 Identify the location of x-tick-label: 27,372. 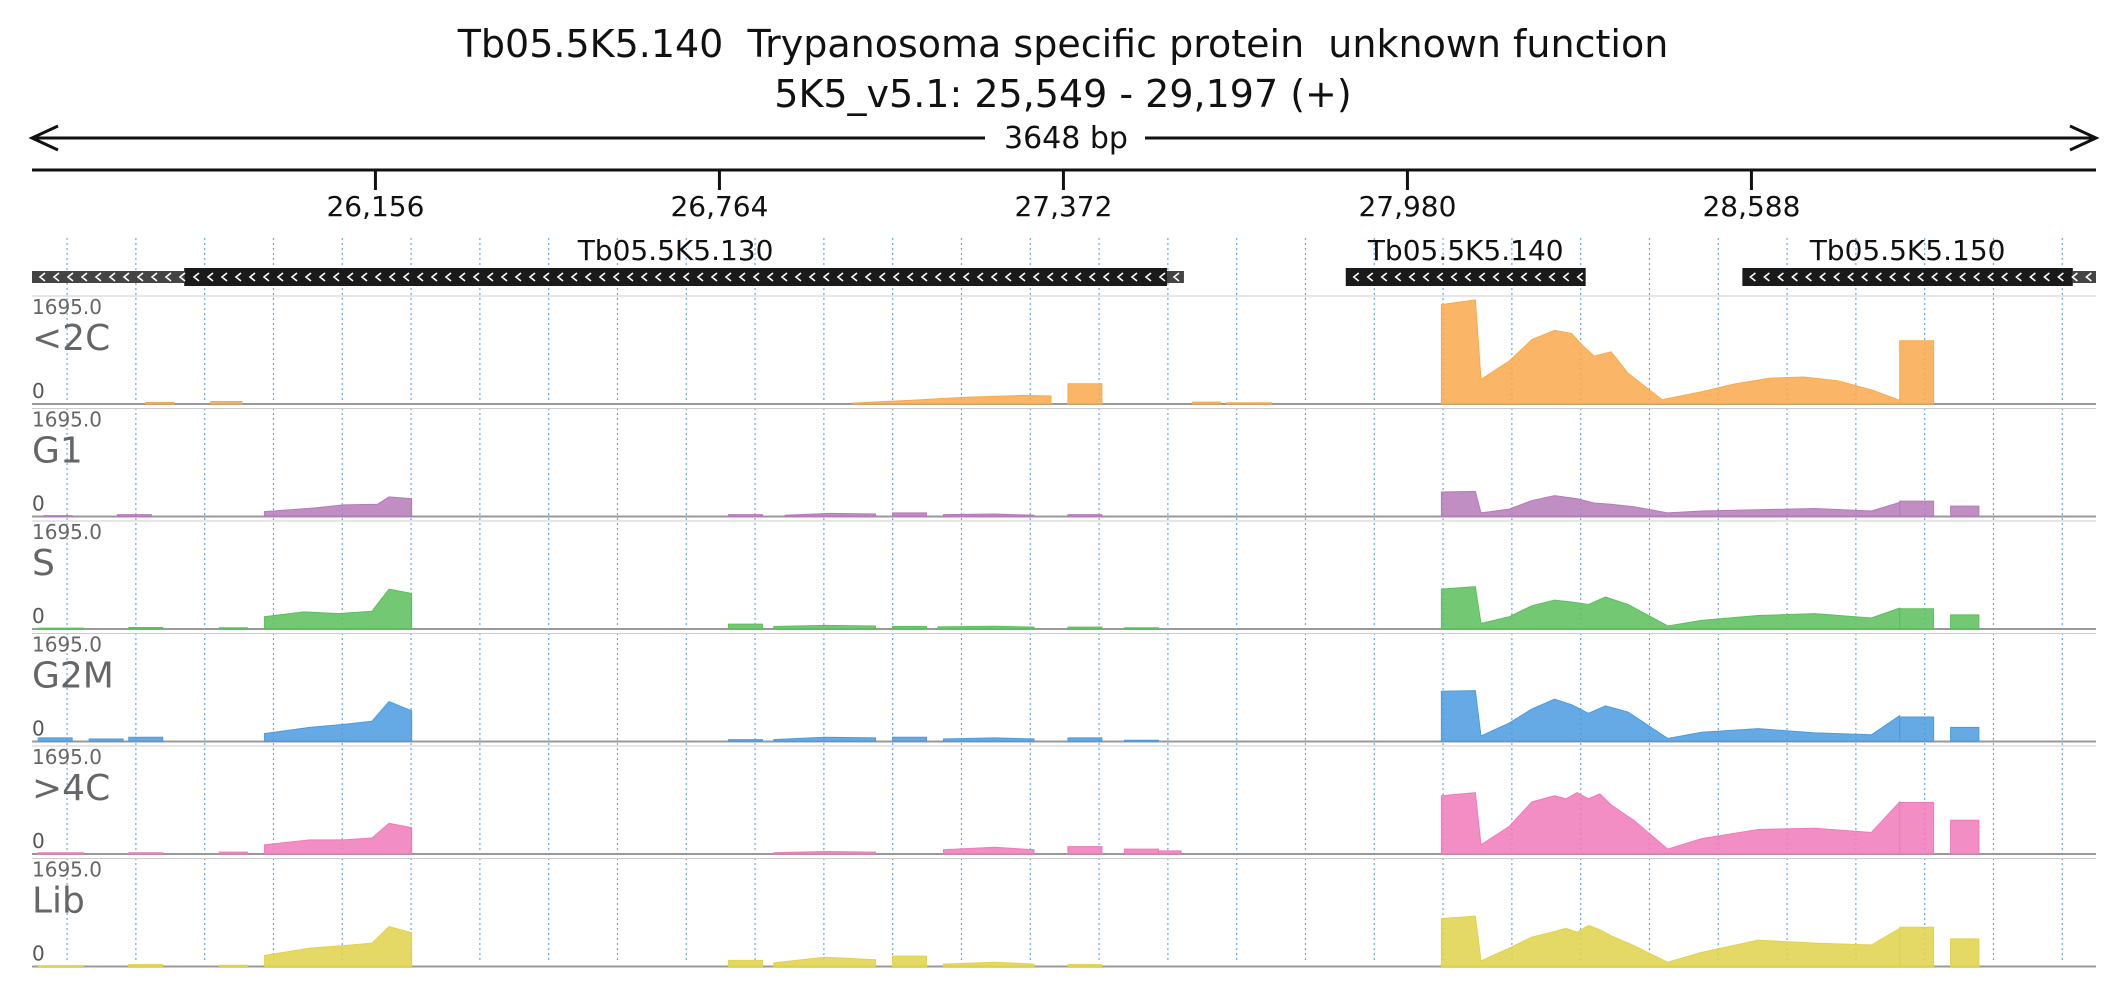
(1063, 206).